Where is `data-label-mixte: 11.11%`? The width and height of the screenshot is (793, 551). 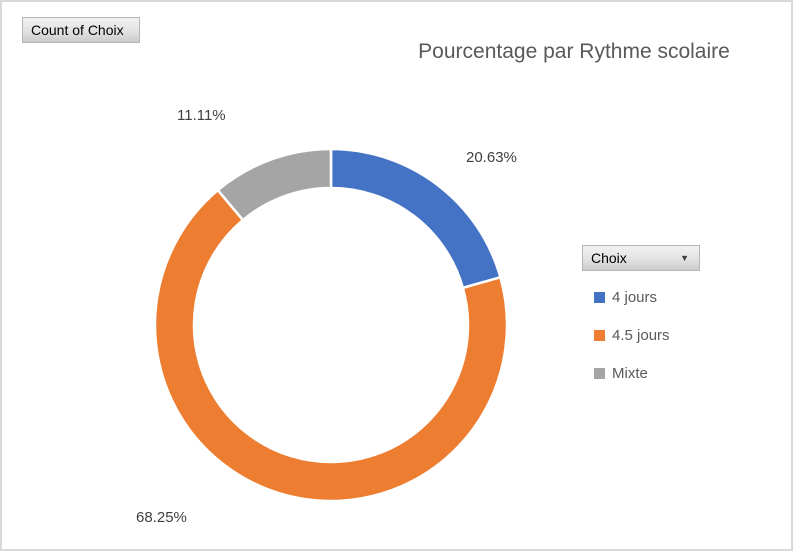 data-label-mixte: 11.11% is located at coordinates (201, 115).